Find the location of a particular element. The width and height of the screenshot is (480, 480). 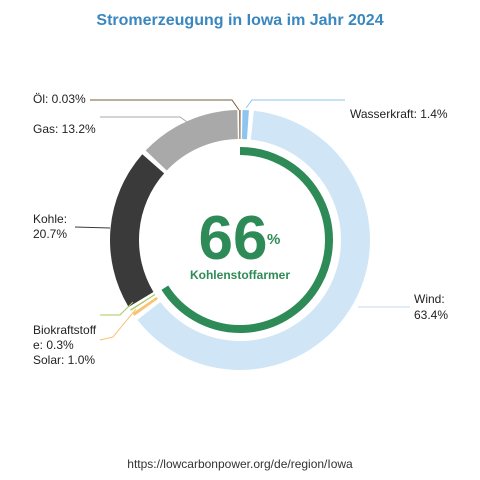

center-caption: Kohlenstoffarmer is located at coordinates (240, 275).